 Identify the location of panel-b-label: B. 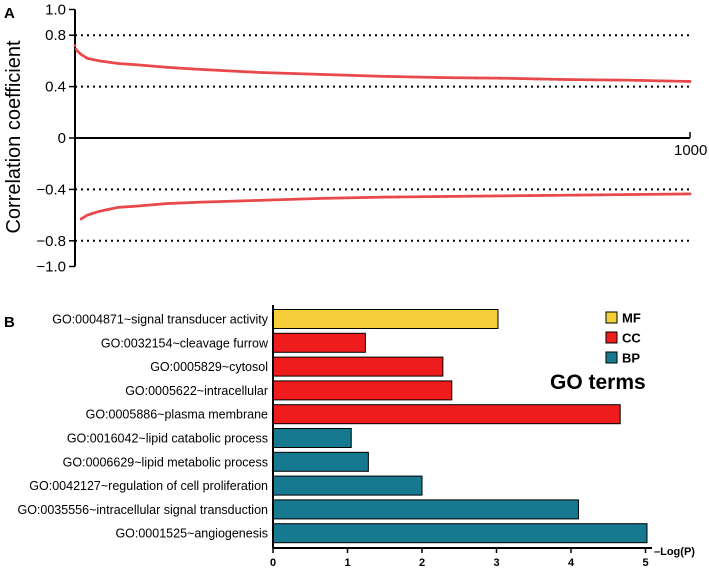
(9, 322).